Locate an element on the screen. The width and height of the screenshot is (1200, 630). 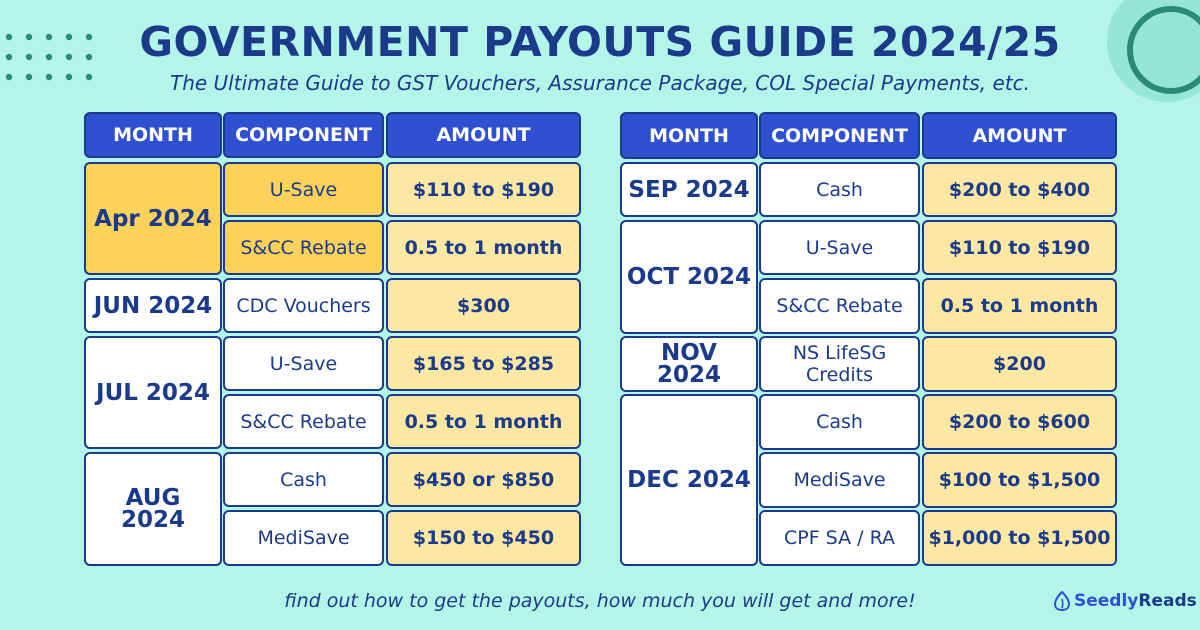
component-cell: NS LifeSG Credits is located at coordinates (839, 364).